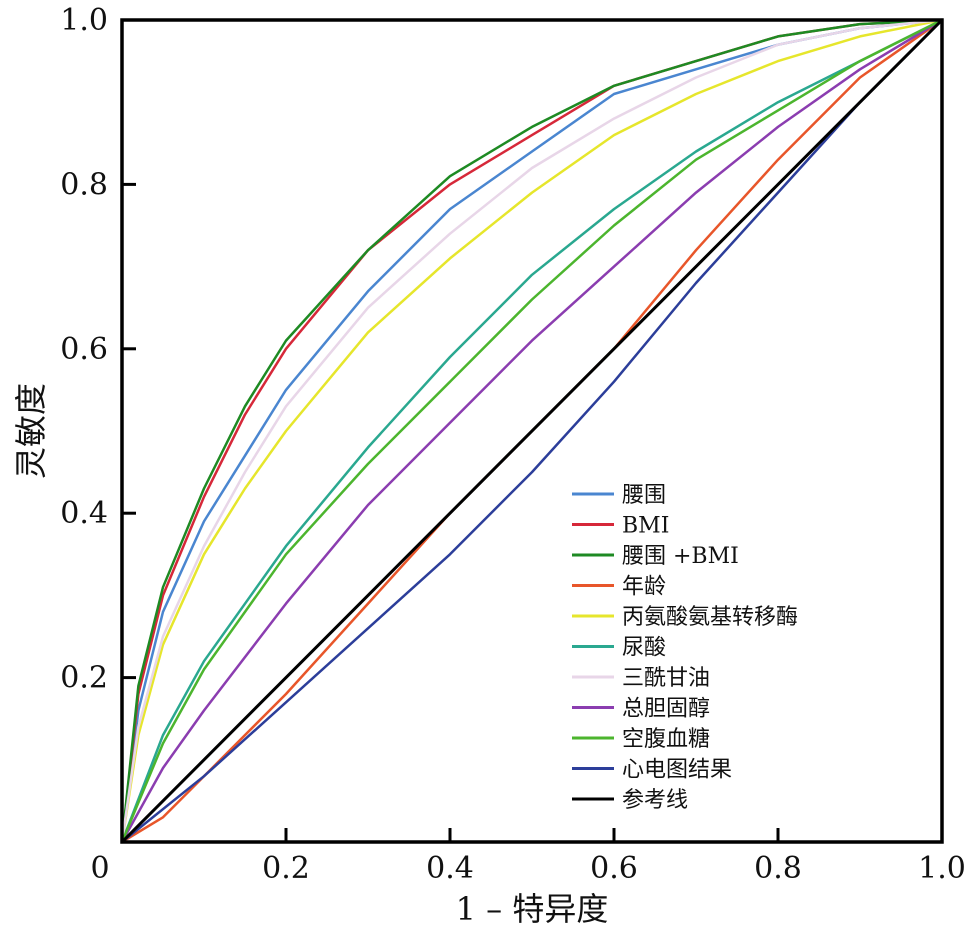 Image resolution: width=970 pixels, height=931 pixels. What do you see at coordinates (710, 617) in the screenshot?
I see `legend-label: 丙氨酸氨基转移酶` at bounding box center [710, 617].